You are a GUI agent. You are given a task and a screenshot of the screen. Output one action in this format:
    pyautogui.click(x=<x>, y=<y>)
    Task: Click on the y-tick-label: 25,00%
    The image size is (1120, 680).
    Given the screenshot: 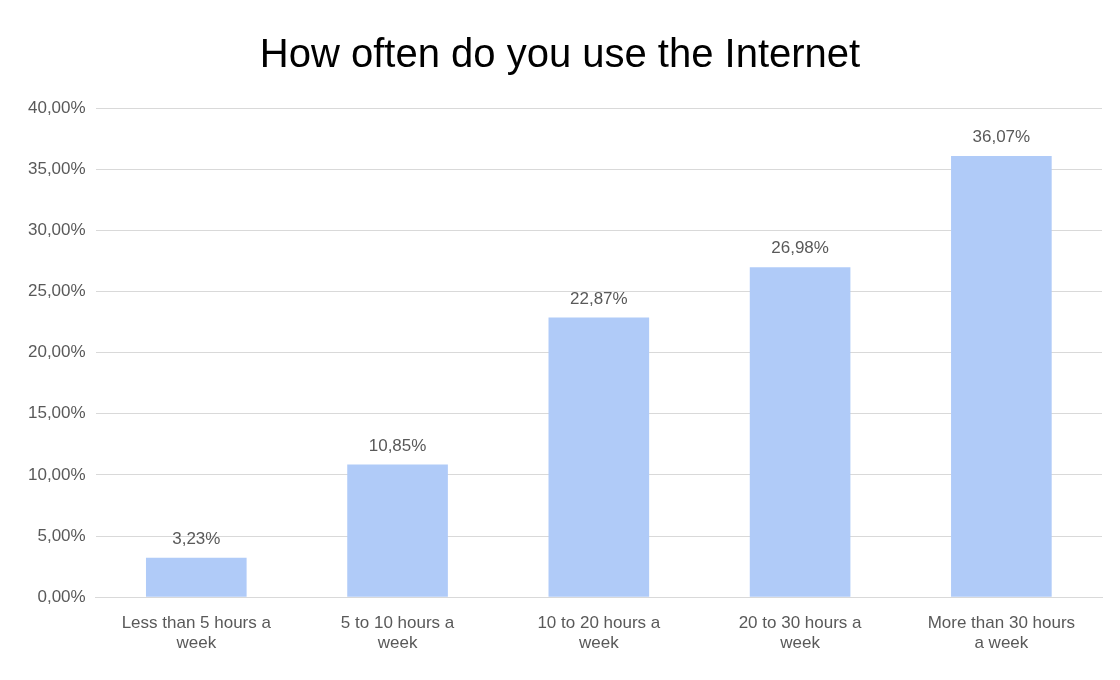 What is the action you would take?
    pyautogui.click(x=56, y=291)
    